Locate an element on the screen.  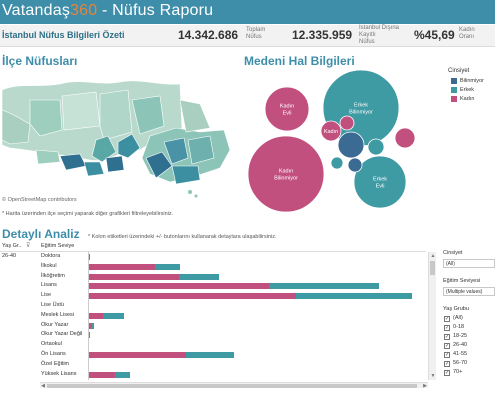
age-filter-option-label: 18-25 is located at coordinates (460, 336).